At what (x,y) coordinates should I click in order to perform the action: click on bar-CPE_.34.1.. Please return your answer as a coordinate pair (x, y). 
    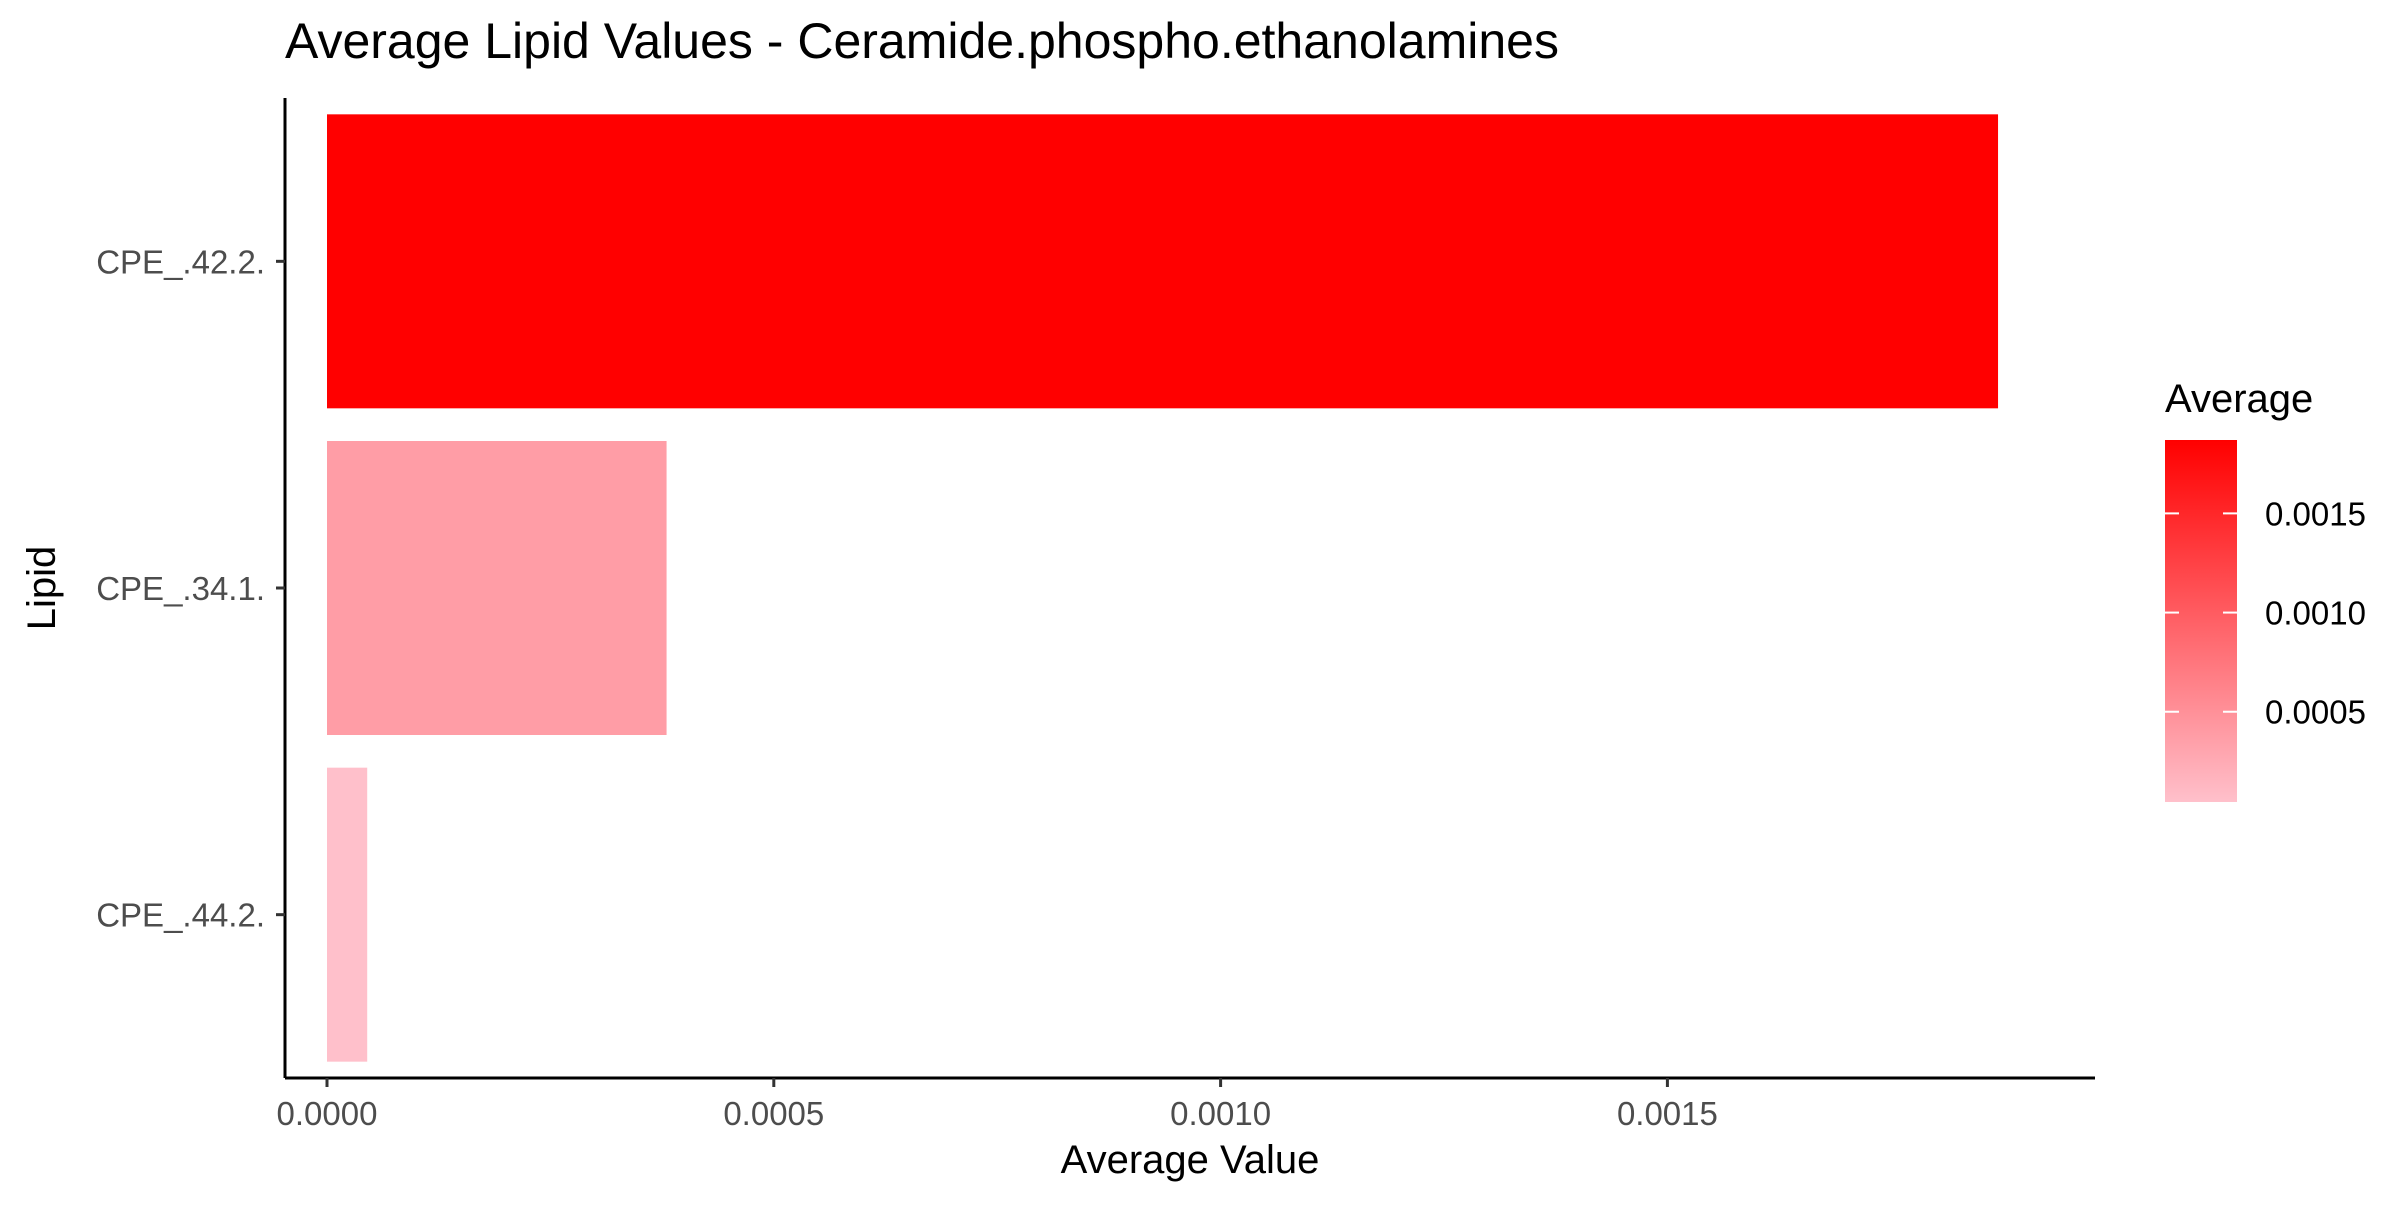
    Looking at the image, I should click on (496, 588).